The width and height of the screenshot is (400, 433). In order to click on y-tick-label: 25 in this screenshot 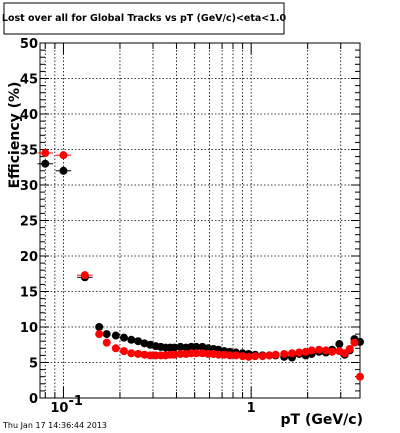, I will do `click(29, 222)`.